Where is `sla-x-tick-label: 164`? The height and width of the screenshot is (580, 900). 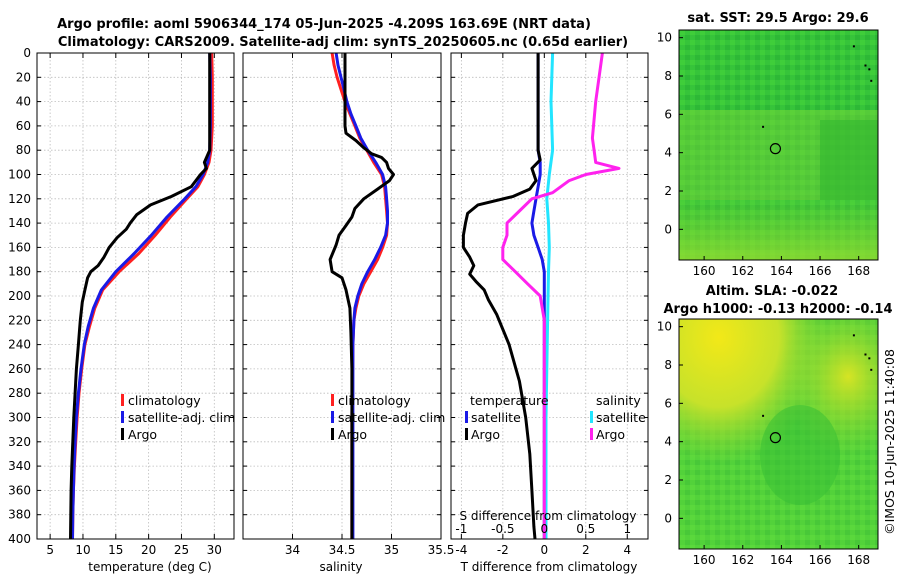
sla-x-tick-label: 164 is located at coordinates (781, 560).